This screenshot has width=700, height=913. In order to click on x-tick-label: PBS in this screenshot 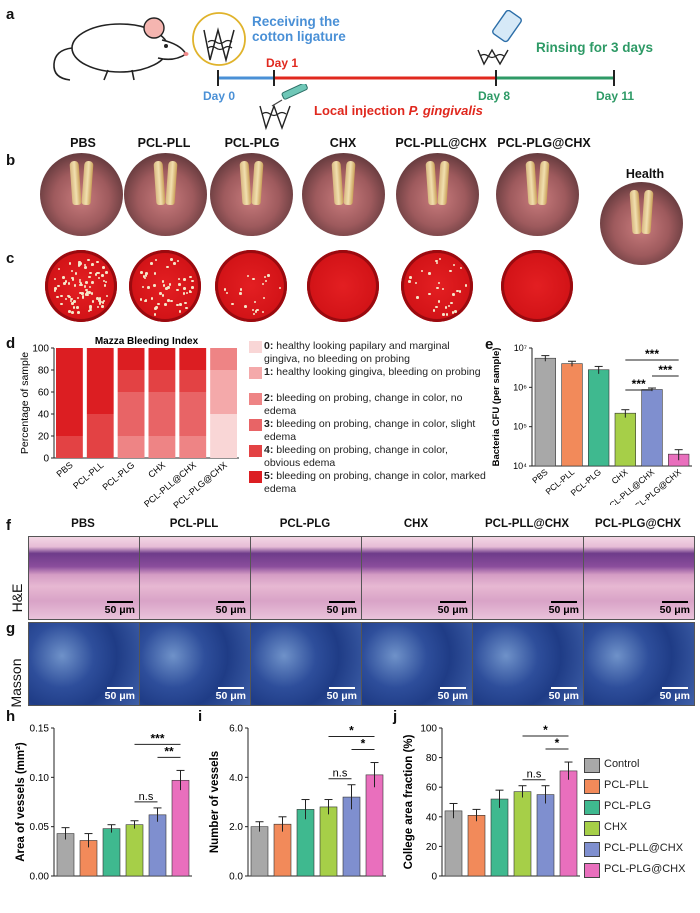, I will do `click(540, 476)`.